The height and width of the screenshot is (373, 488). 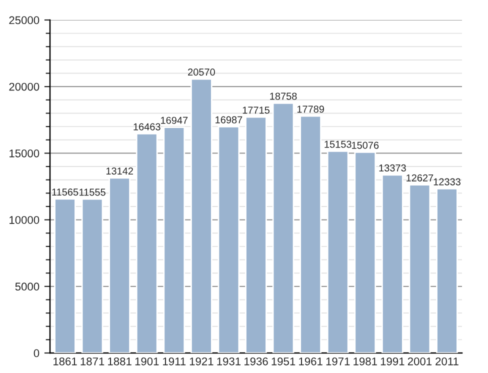 I want to click on x-tick-label: 1921, so click(x=202, y=361).